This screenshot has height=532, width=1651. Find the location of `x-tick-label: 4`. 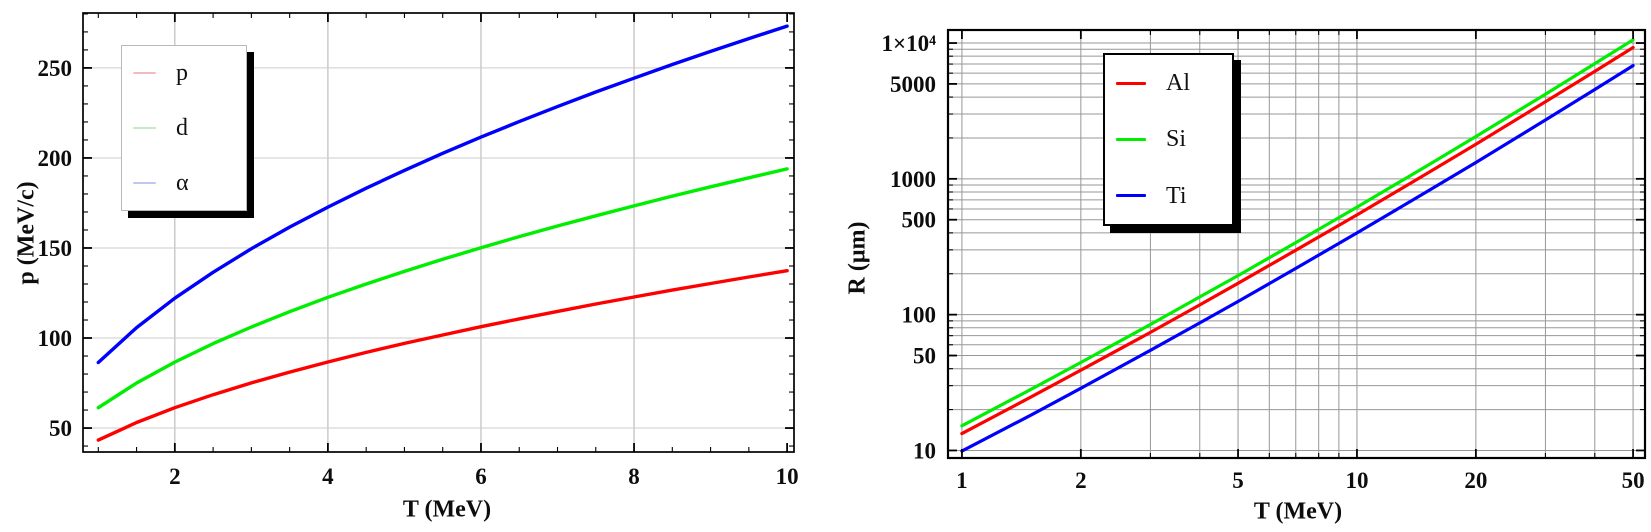

x-tick-label: 4 is located at coordinates (328, 476).